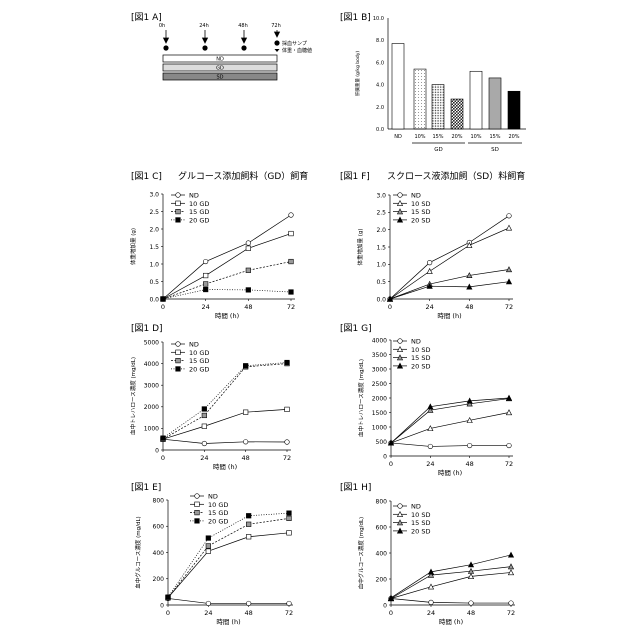  What do you see at coordinates (154, 247) in the screenshot?
I see `y-tick-label: 1.5` at bounding box center [154, 247].